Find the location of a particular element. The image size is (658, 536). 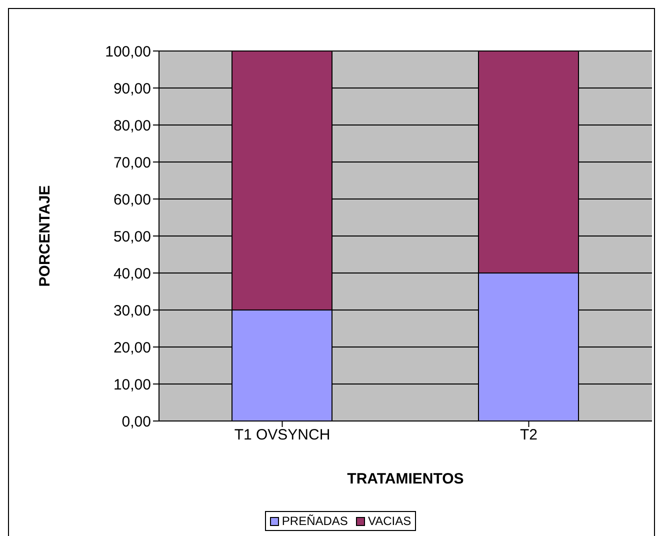

y-tick-label: 0,00 is located at coordinates (136, 421).